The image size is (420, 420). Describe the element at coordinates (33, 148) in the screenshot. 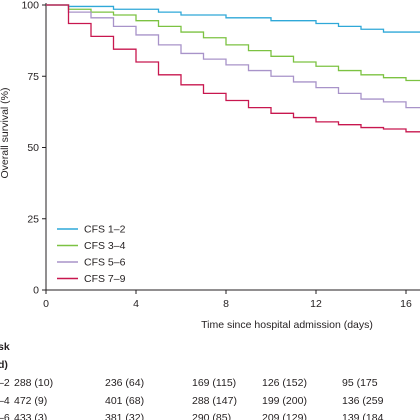

I see `y-tick-label-50: 50` at that location.